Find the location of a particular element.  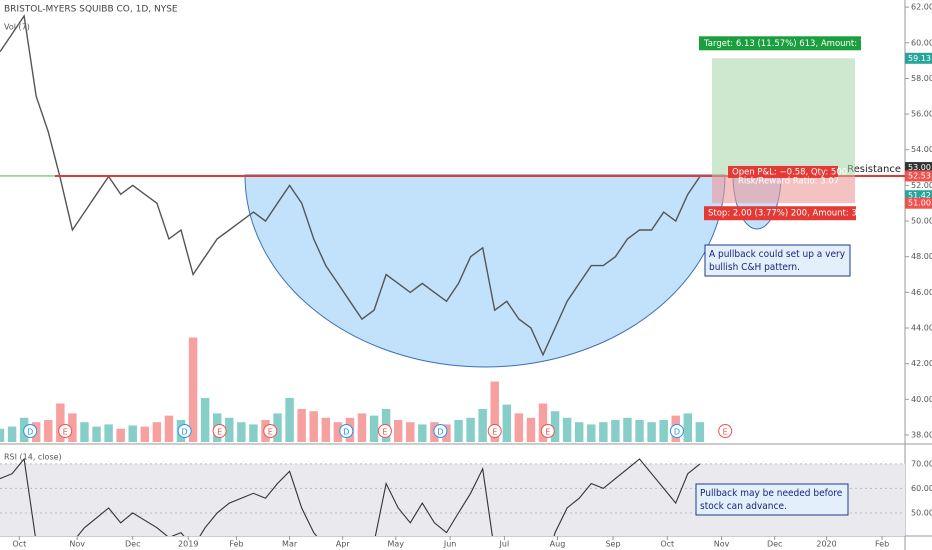

y-tick-label: 56.00 is located at coordinates (921, 114).